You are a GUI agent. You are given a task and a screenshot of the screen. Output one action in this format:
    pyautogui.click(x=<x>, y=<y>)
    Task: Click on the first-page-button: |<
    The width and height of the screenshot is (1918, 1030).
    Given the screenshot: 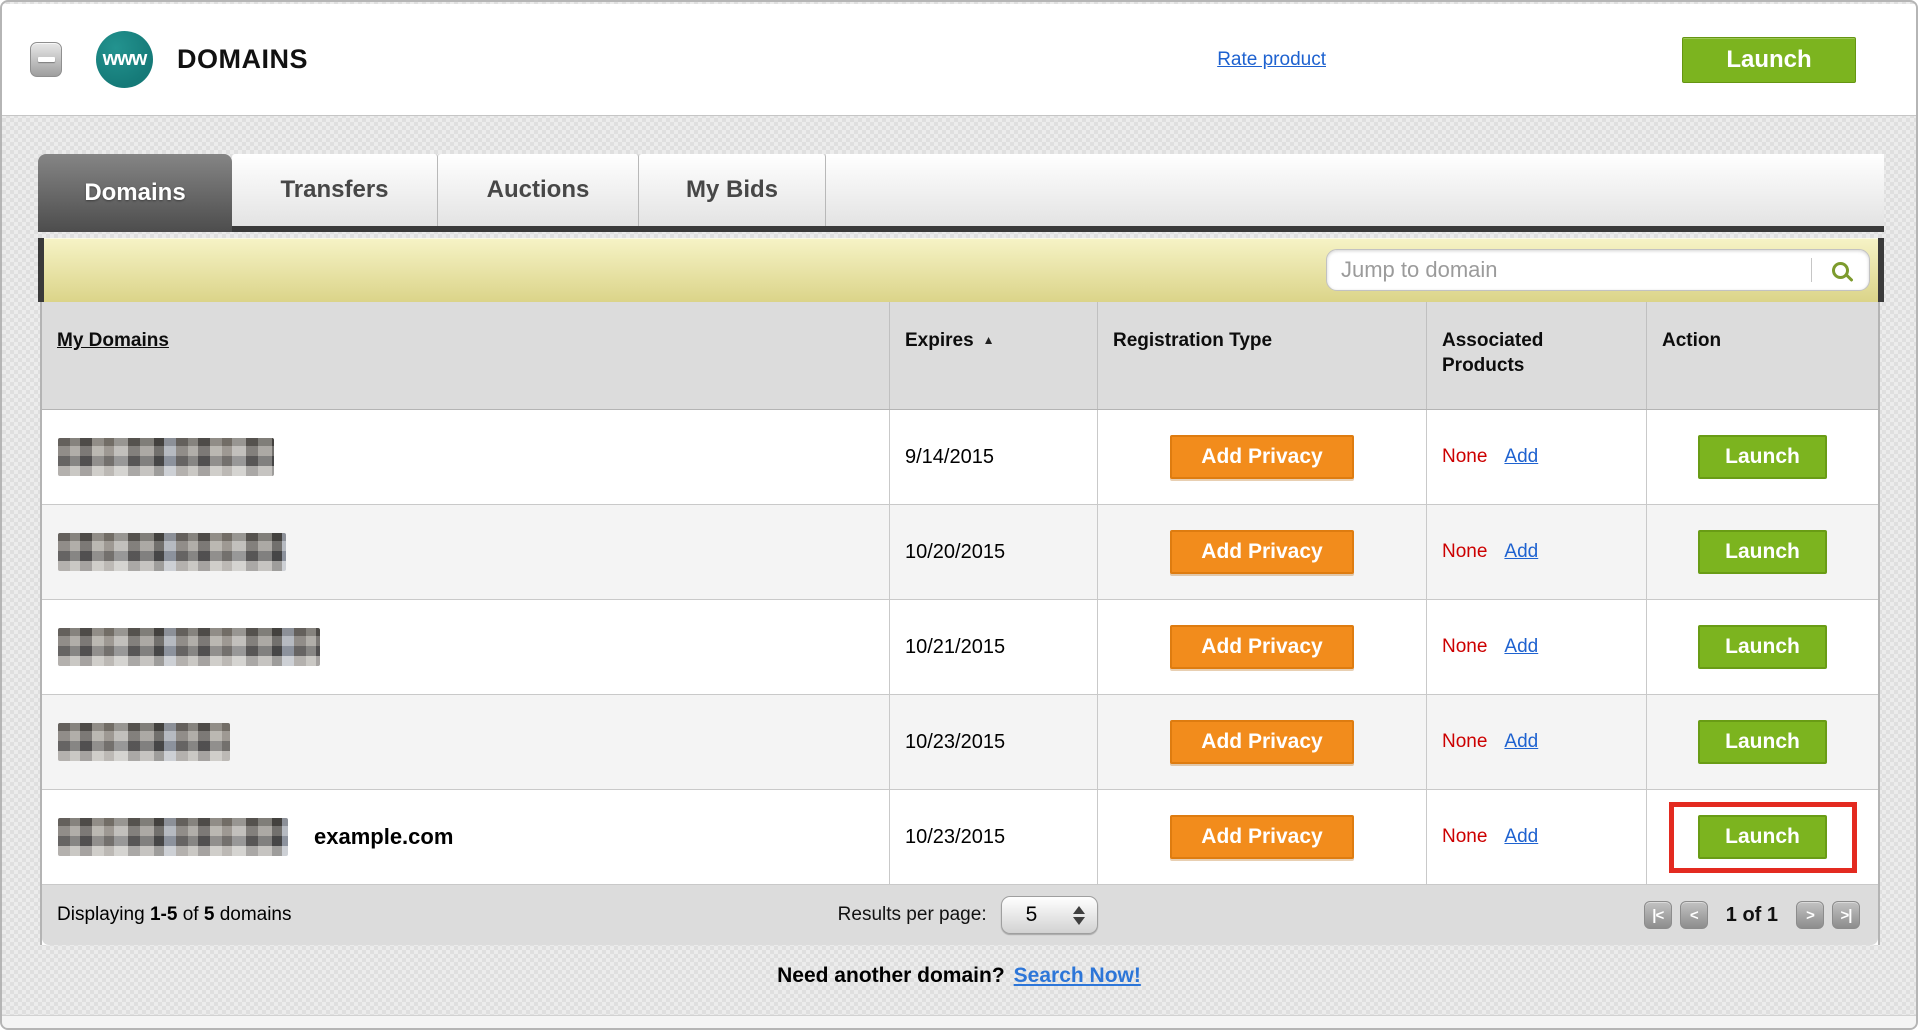 What is the action you would take?
    pyautogui.click(x=1657, y=915)
    